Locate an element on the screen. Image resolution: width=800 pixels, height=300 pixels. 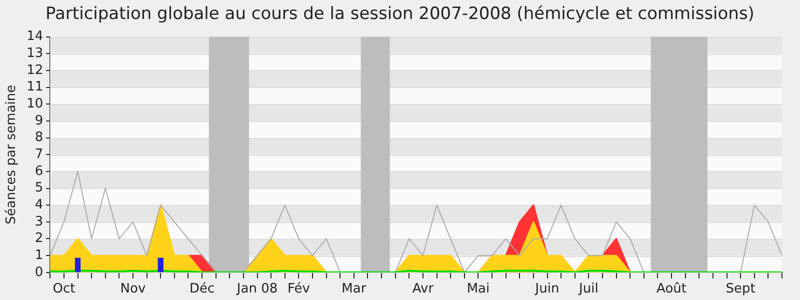
y-tick-label: 14 is located at coordinates (35, 36).